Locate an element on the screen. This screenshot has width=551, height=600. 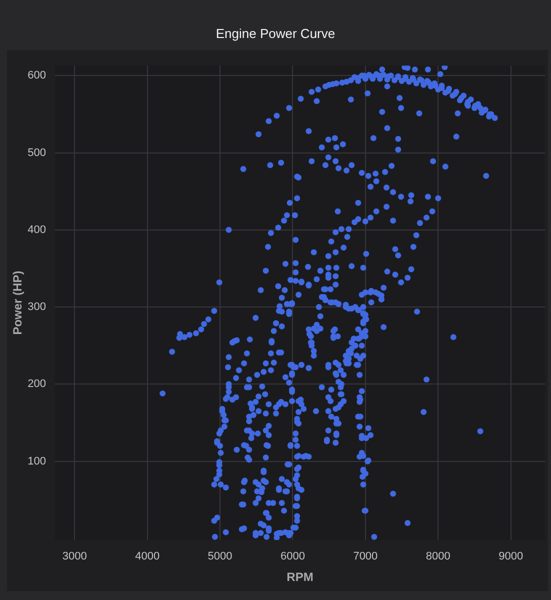
x-tick-label: 6000 is located at coordinates (292, 556).